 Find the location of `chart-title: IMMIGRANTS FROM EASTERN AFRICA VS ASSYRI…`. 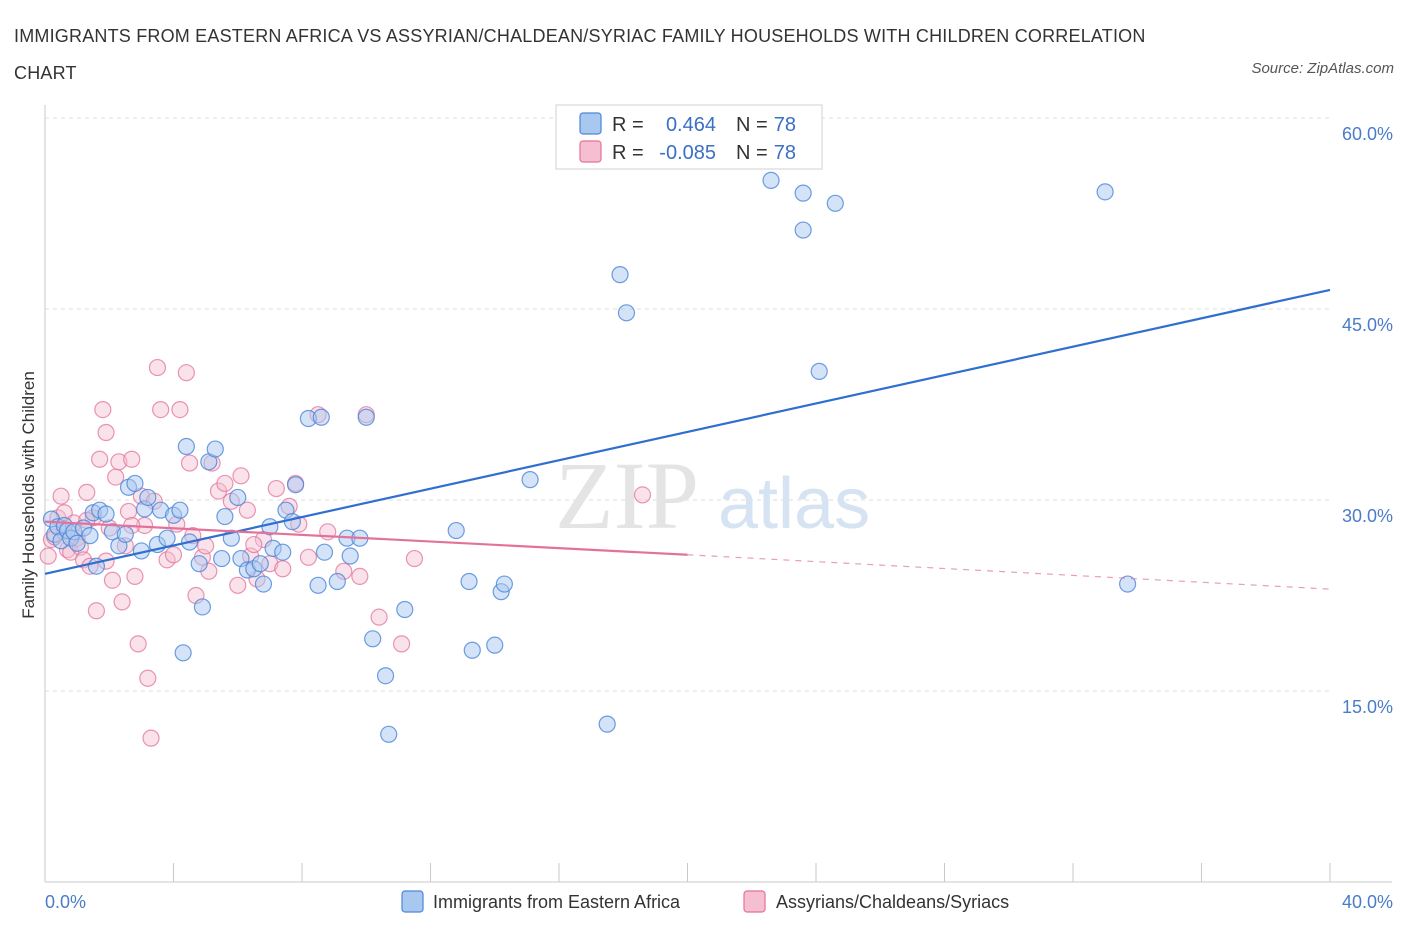

chart-title: IMMIGRANTS FROM EASTERN AFRICA VS ASSYRI… is located at coordinates (580, 54).